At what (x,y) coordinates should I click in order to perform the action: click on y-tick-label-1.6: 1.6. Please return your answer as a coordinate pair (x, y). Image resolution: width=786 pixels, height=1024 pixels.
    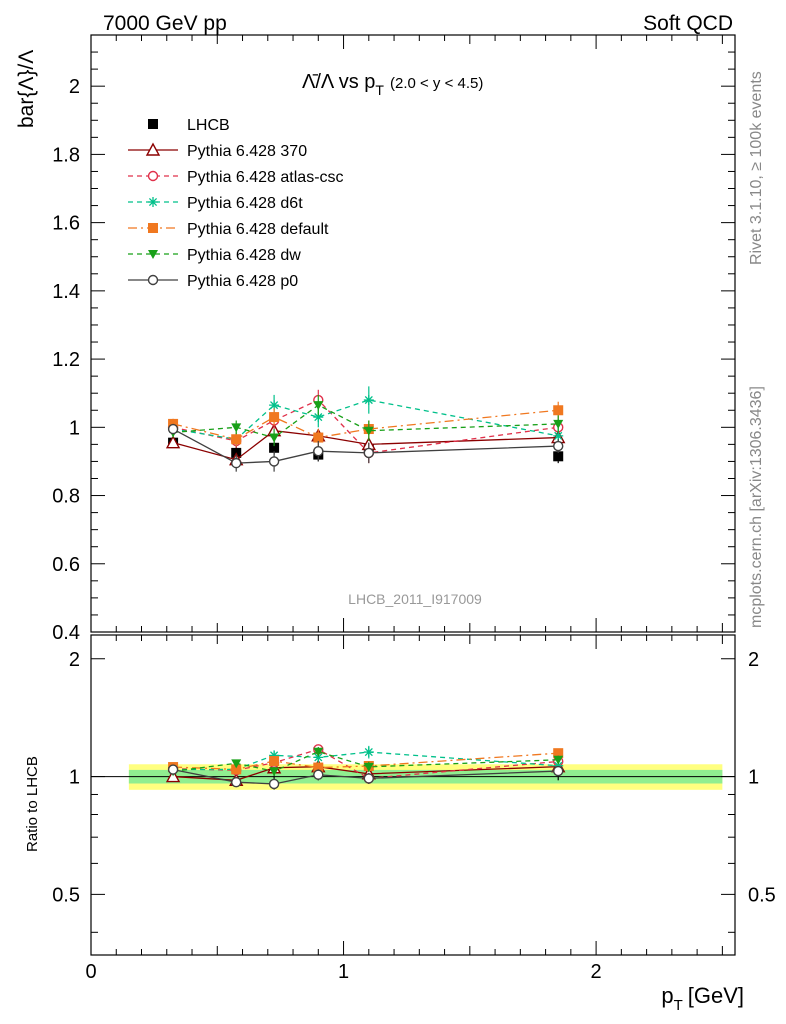
    Looking at the image, I should click on (66, 224).